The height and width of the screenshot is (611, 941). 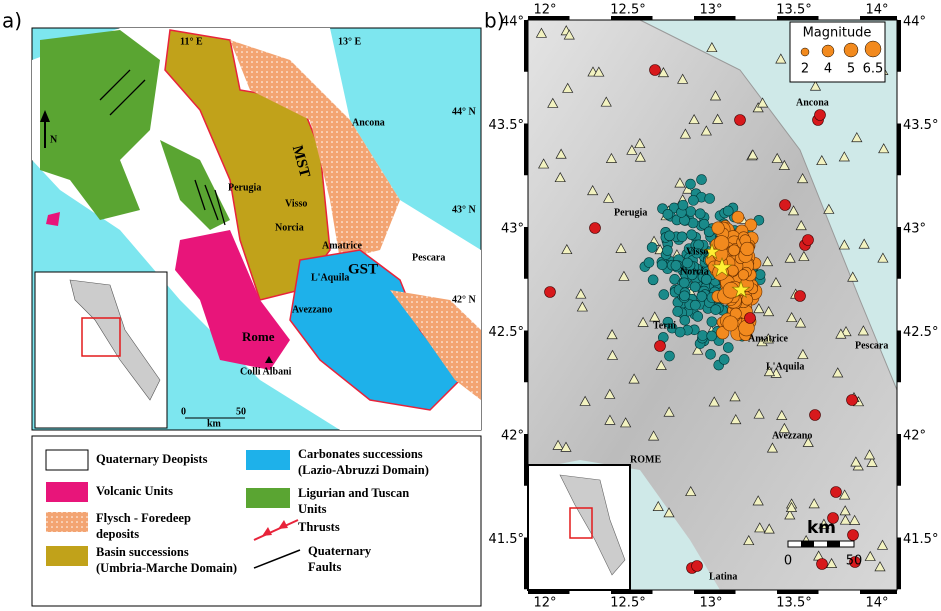 I want to click on ligurian-units, so click(x=195, y=185).